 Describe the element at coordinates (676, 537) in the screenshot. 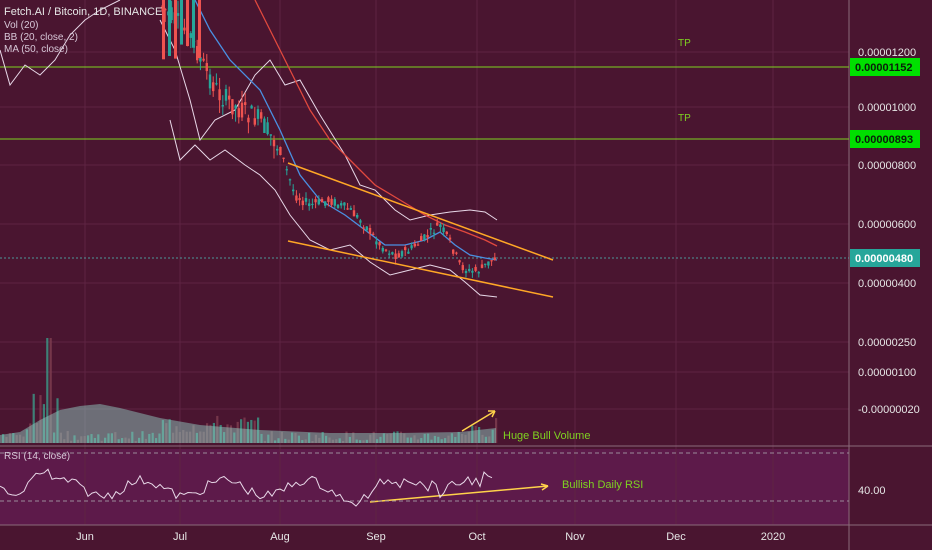

I see `time-tick: Dec` at that location.